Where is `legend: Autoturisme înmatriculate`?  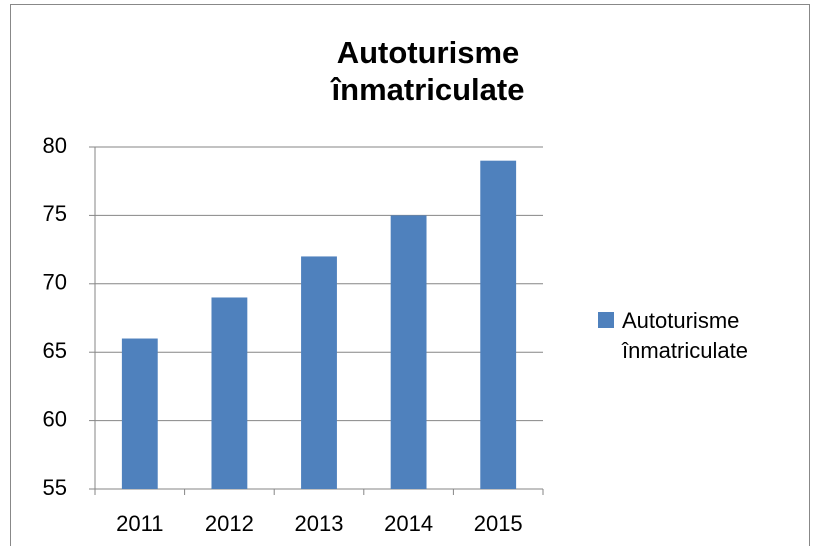 legend: Autoturisme înmatriculate is located at coordinates (705, 336).